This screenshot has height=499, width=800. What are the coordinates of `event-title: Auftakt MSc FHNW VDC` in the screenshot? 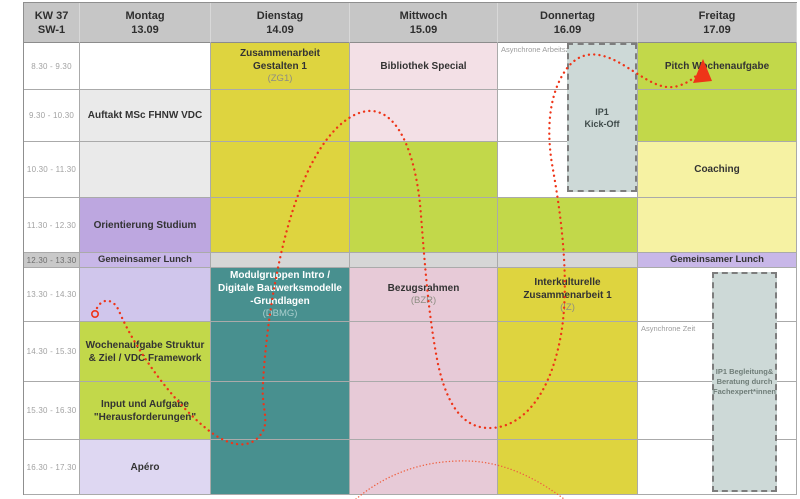 It's located at (145, 115).